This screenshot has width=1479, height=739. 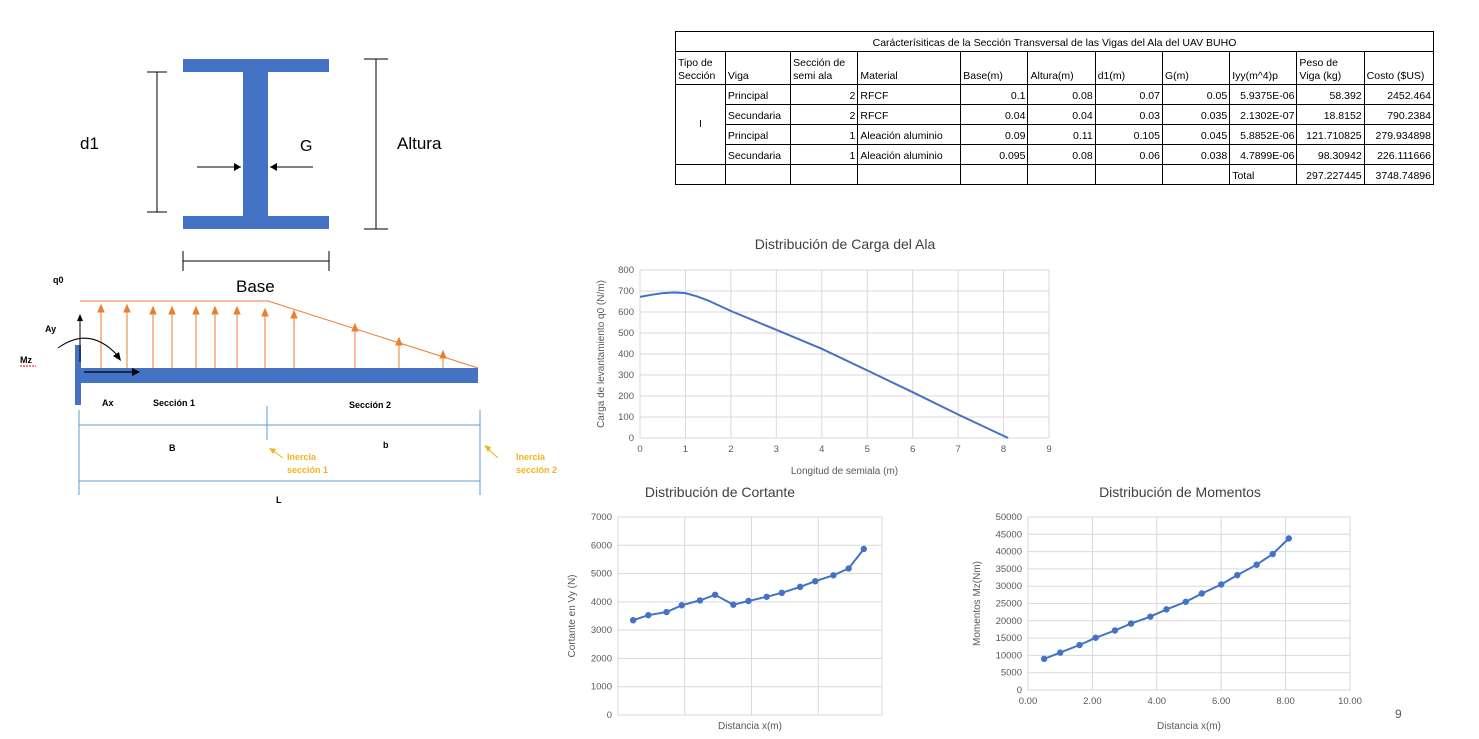 What do you see at coordinates (89, 143) in the screenshot?
I see `d1-label: d1` at bounding box center [89, 143].